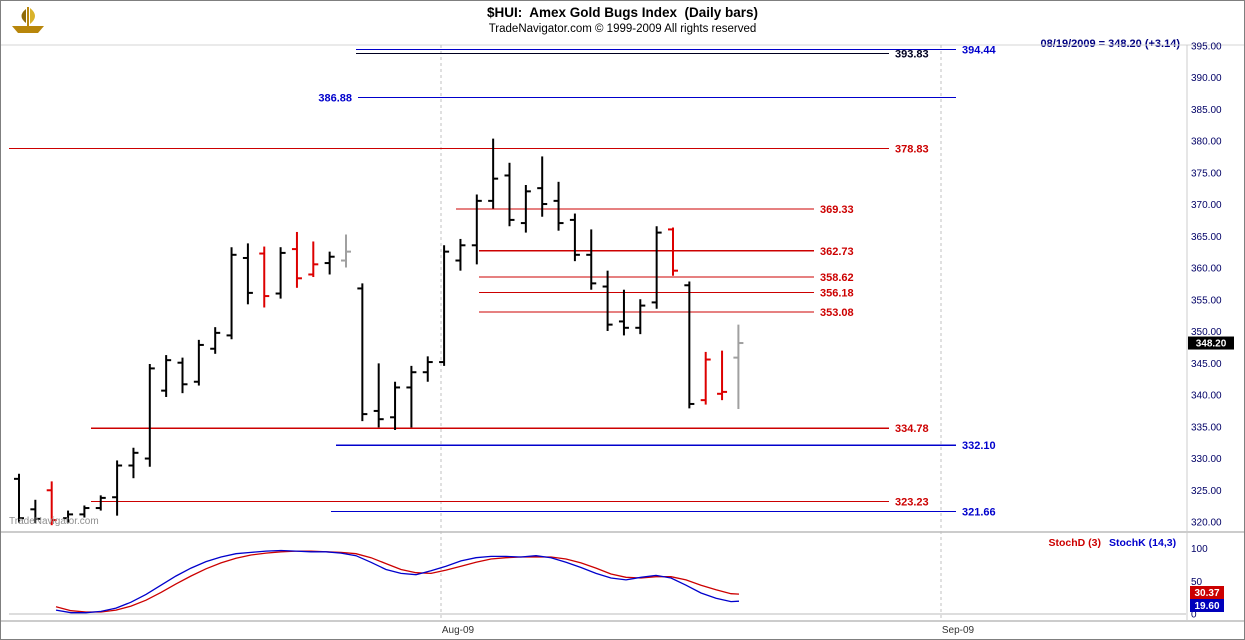  I want to click on stoch-tick-label: 100, so click(1199, 549).